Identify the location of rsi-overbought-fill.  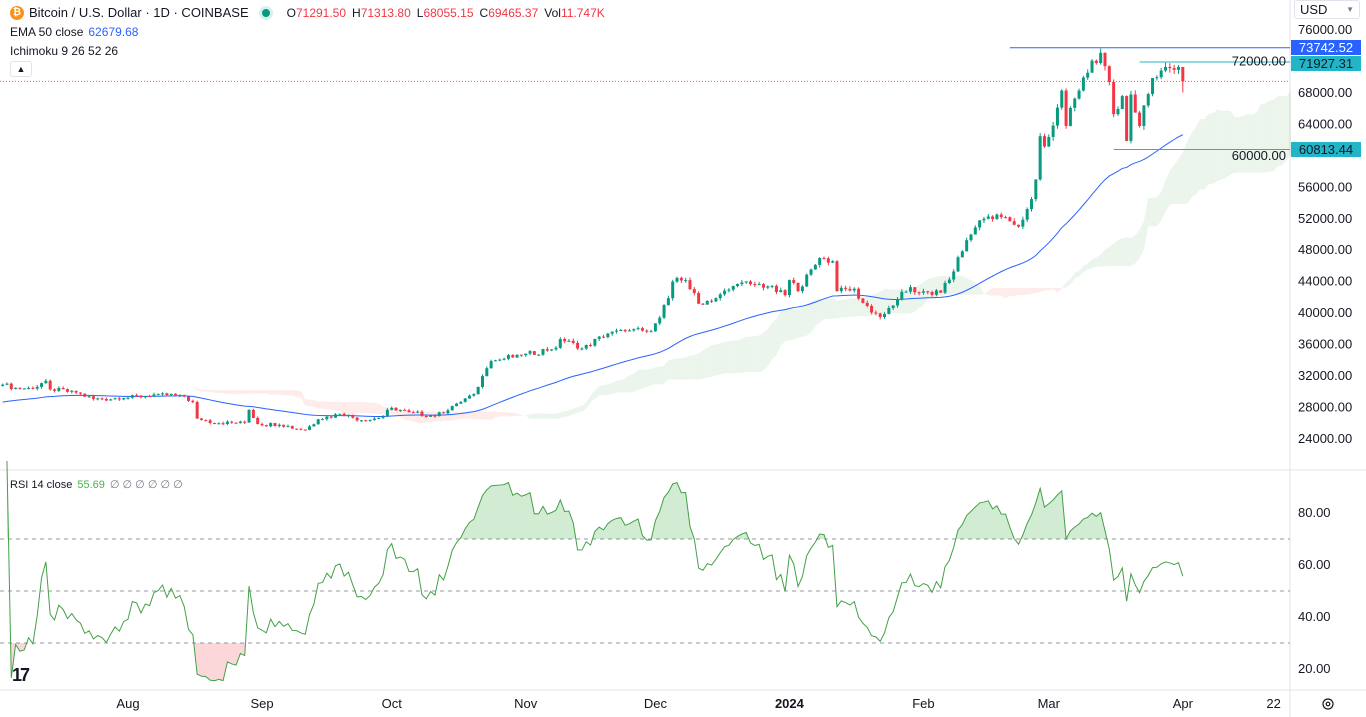
(594, 500).